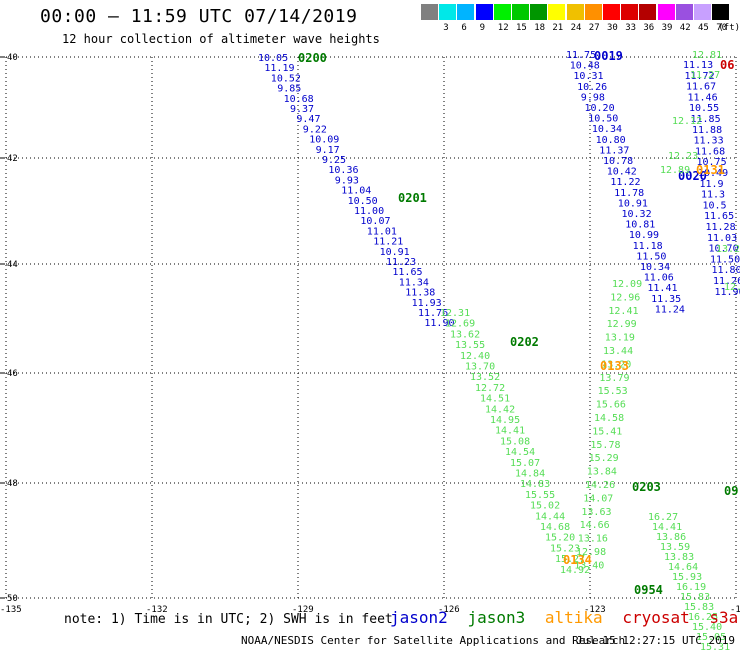 The image size is (740, 650). I want to click on swh-value: 11.65, so click(719, 216).